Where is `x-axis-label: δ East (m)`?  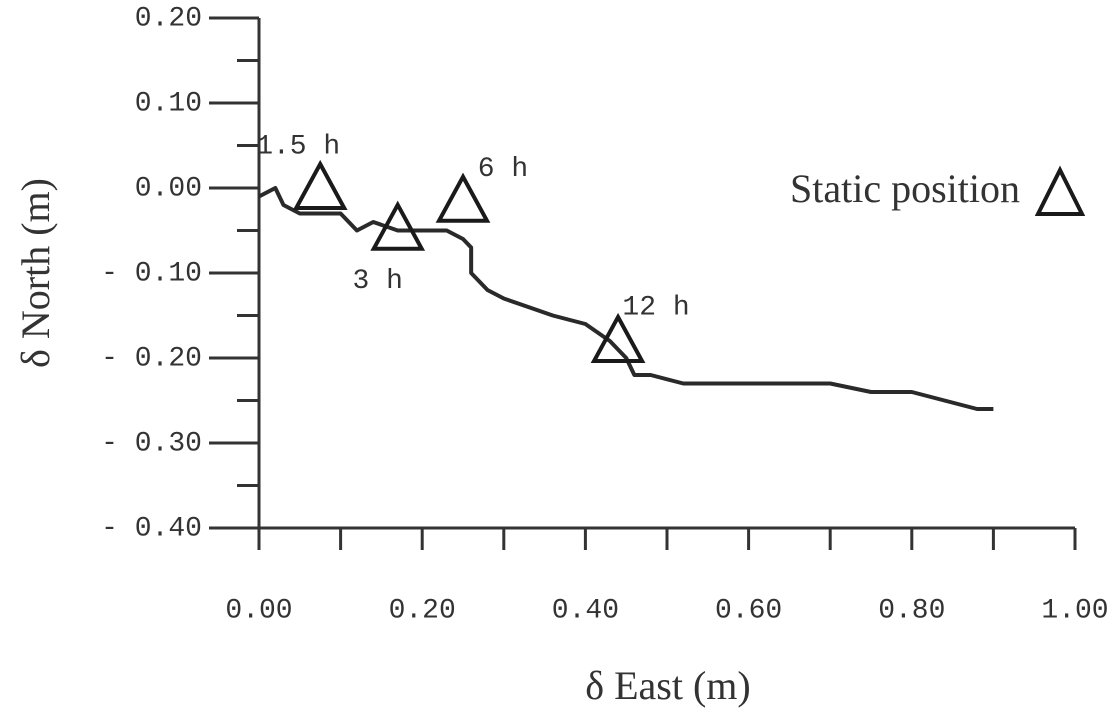 x-axis-label: δ East (m) is located at coordinates (667, 685).